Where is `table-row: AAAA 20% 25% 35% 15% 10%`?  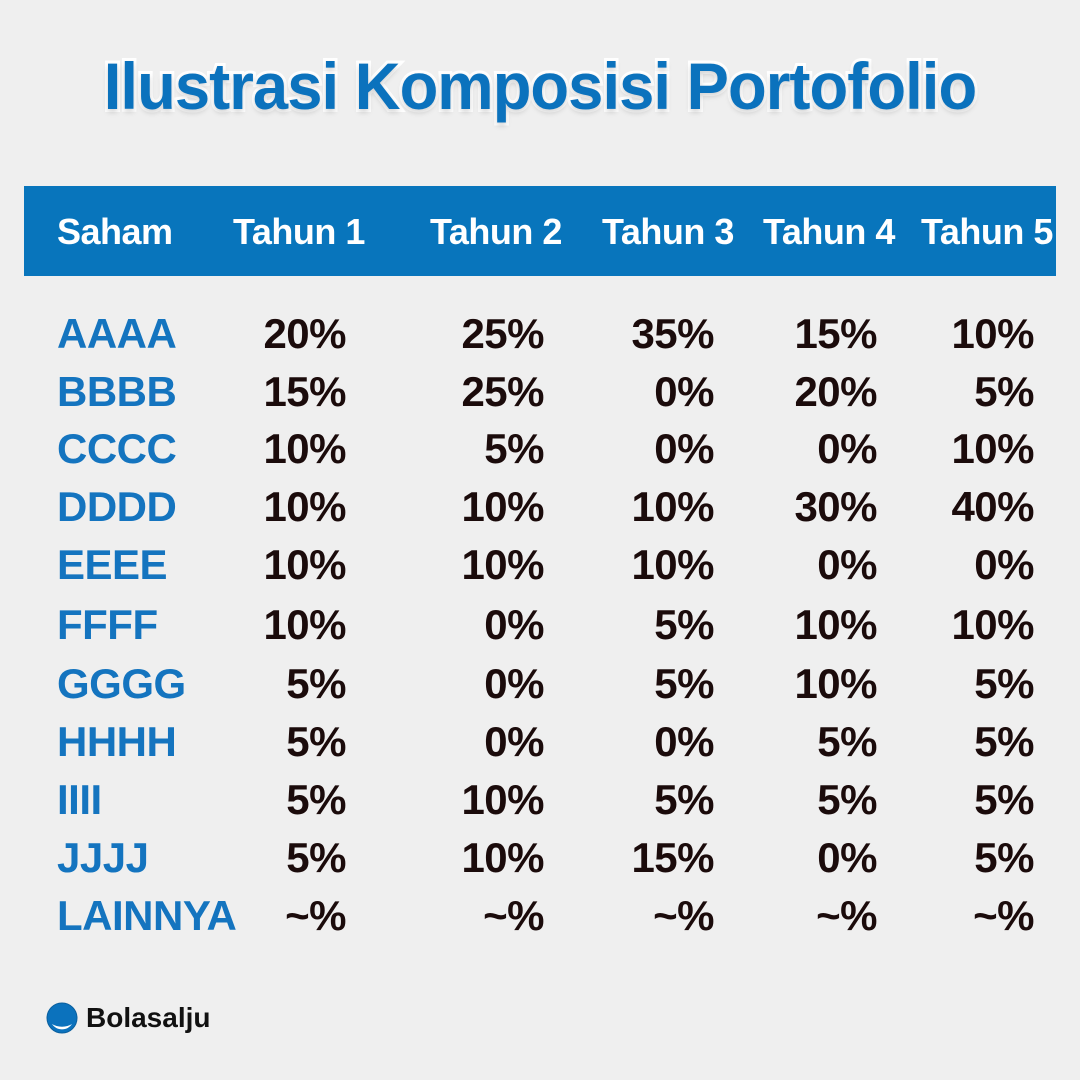 table-row: AAAA 20% 25% 35% 15% 10% is located at coordinates (540, 334).